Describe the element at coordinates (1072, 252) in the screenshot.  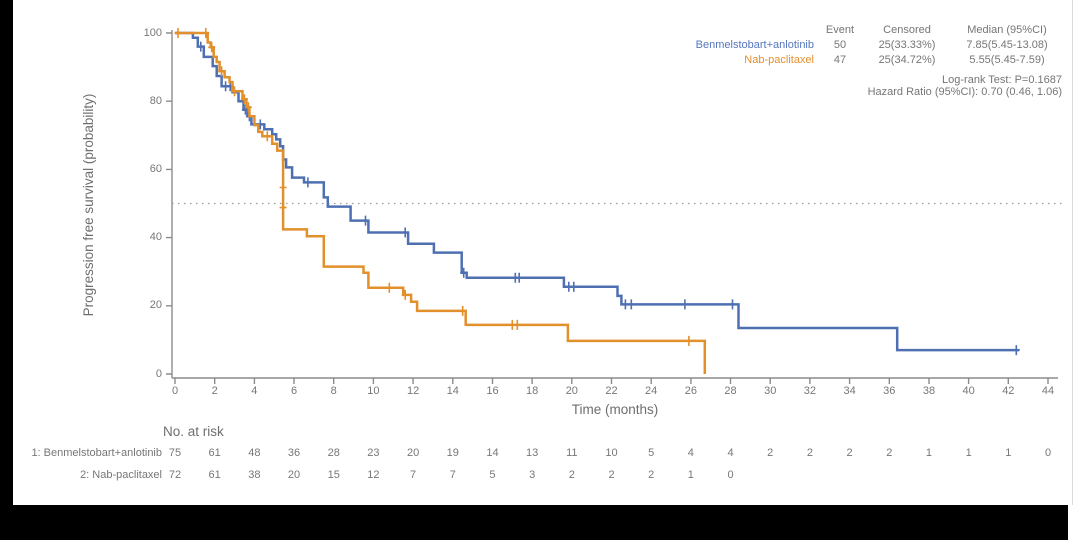
I see `panel-right-border` at that location.